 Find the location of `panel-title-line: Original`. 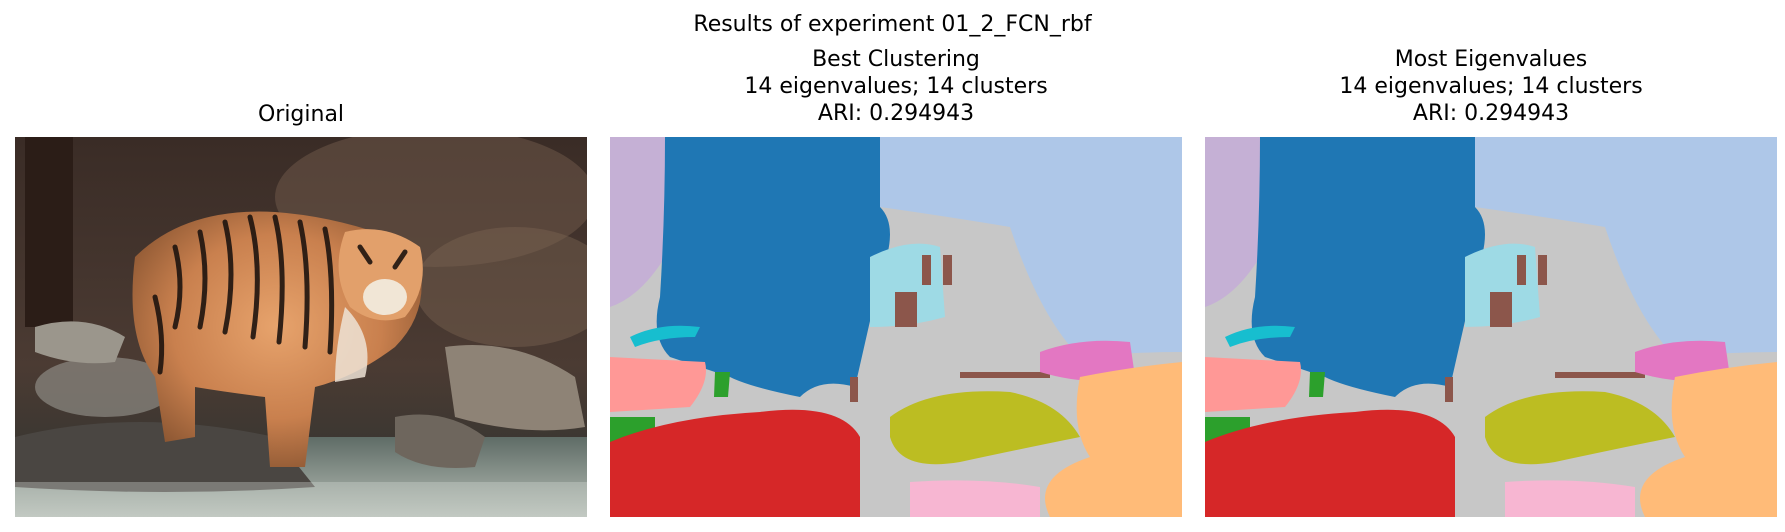

panel-title-line: Original is located at coordinates (301, 114).